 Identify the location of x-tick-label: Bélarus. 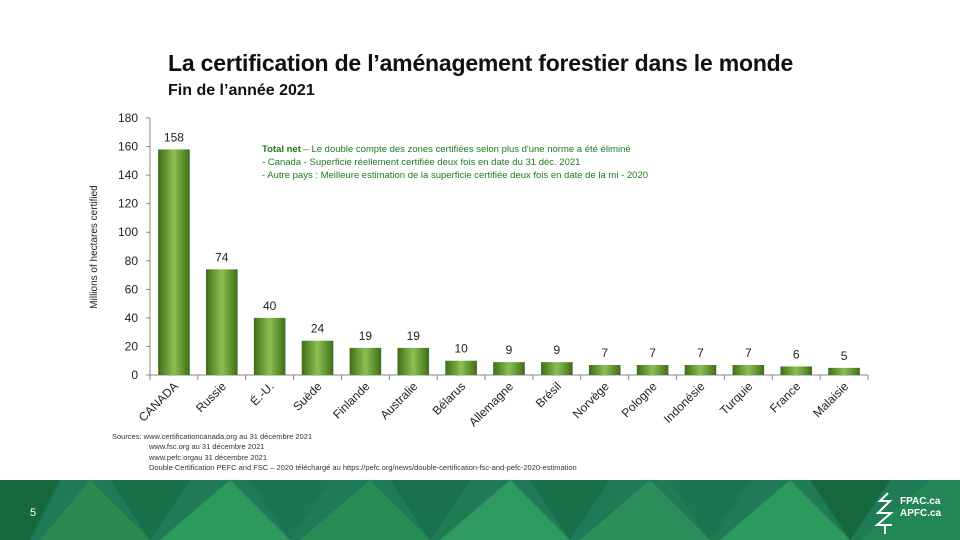
(449, 398).